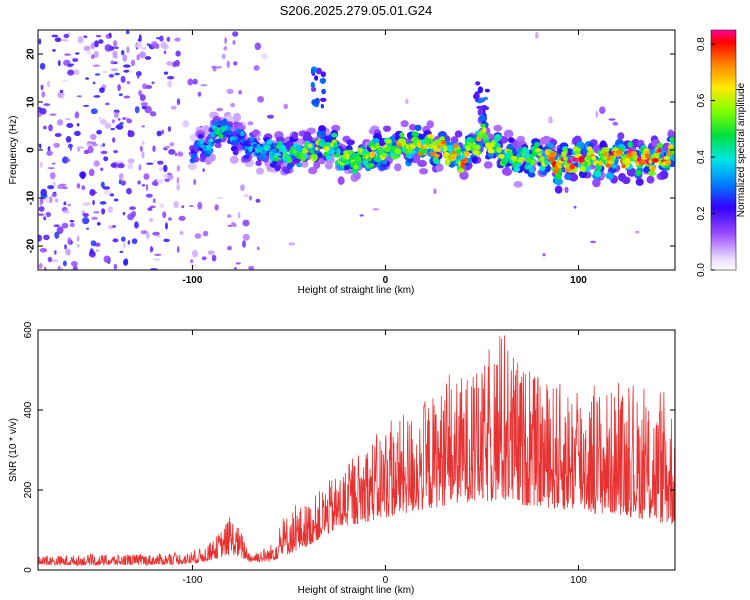  Describe the element at coordinates (578, 280) in the screenshot. I see `spectrogram-xtick-label: 100` at that location.